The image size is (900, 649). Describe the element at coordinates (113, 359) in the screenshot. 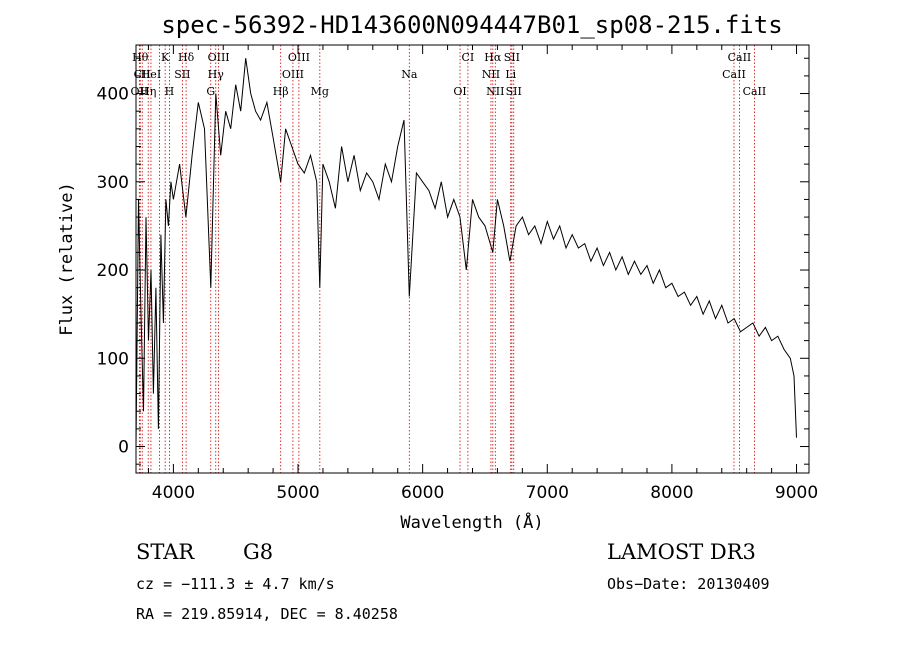

I see `y-tick-label-1: 100` at that location.